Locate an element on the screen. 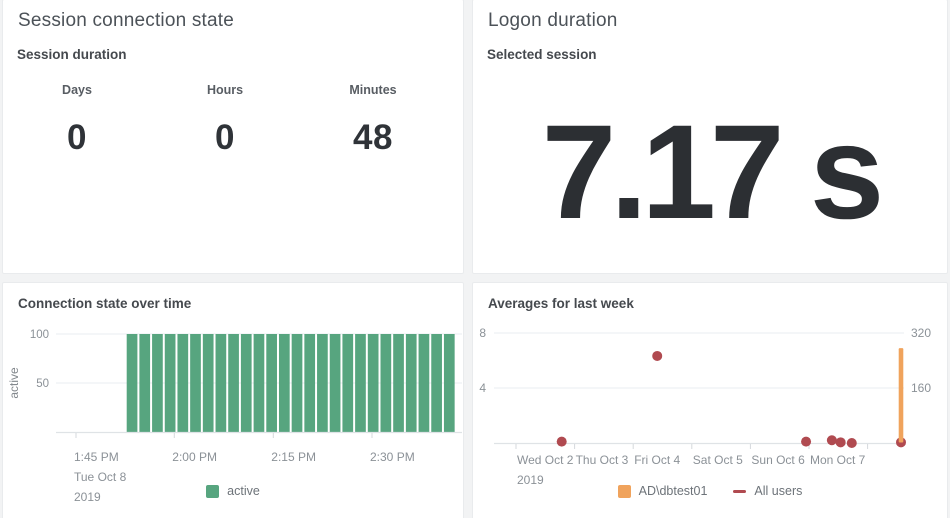 This screenshot has width=950, height=518. averages-legend: AD\dbtest01 All users is located at coordinates (710, 491).